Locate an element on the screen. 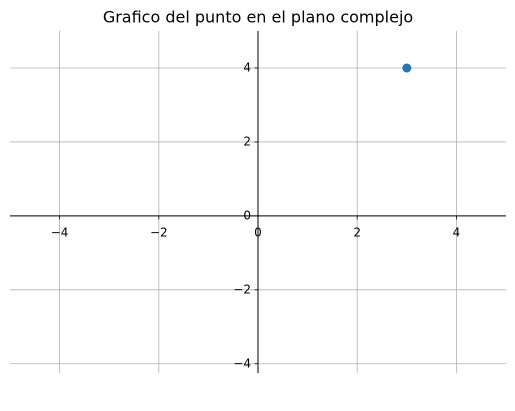 The width and height of the screenshot is (515, 411). y-tick-label: 2 is located at coordinates (247, 141).